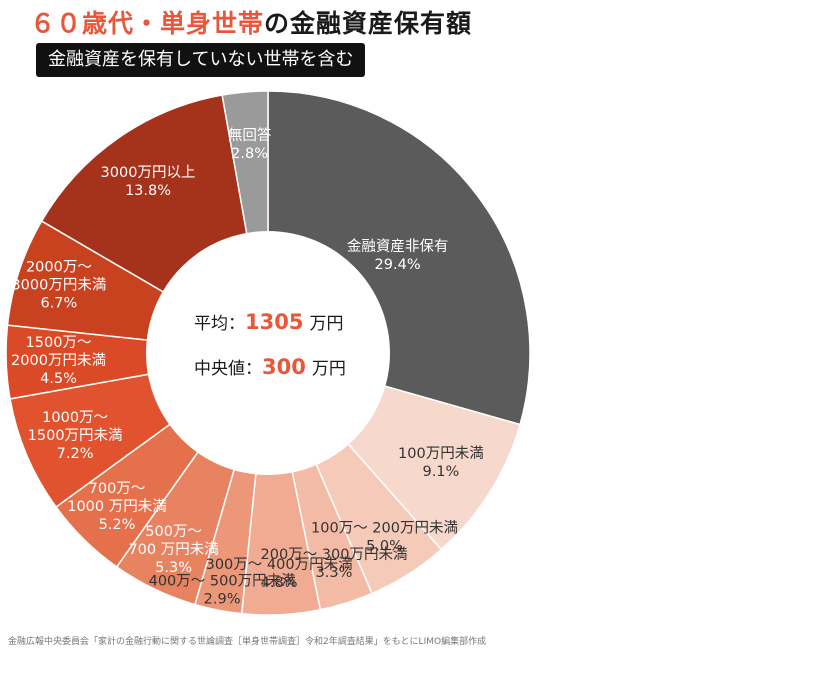  I want to click on slice-value-label: 4.5%, so click(58, 379).